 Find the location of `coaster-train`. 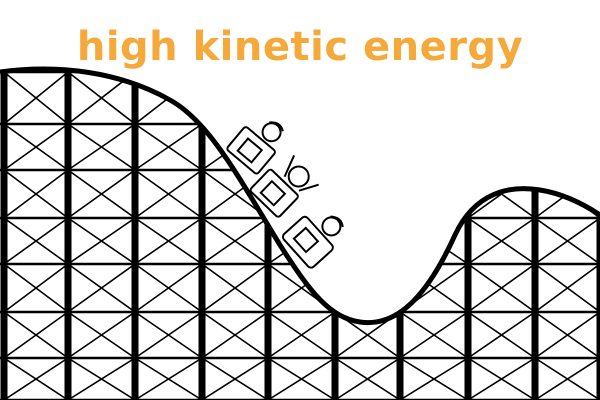

coaster-train is located at coordinates (285, 195).